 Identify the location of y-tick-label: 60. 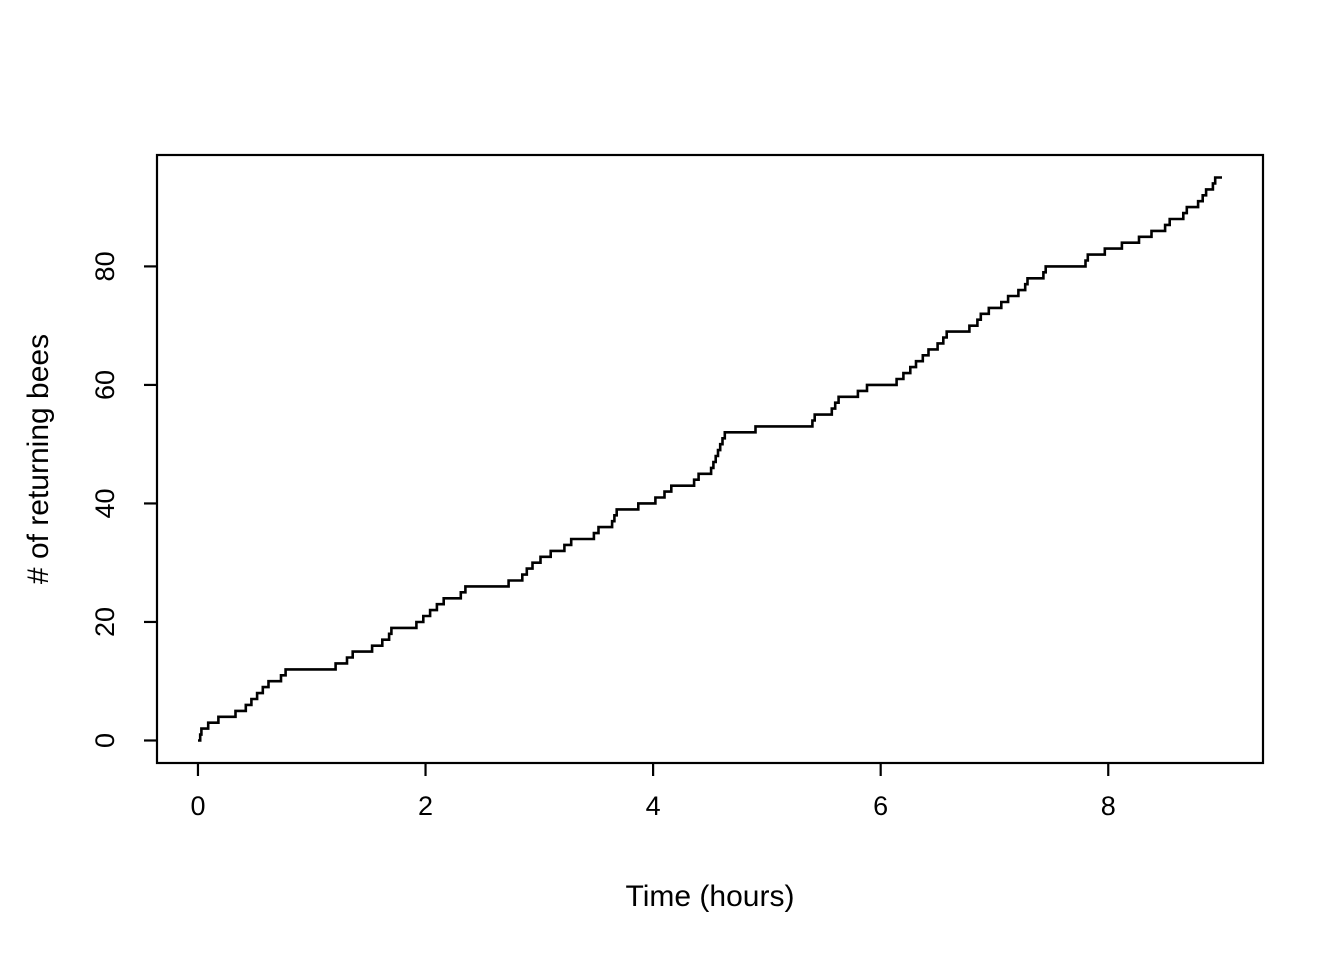
(105, 385).